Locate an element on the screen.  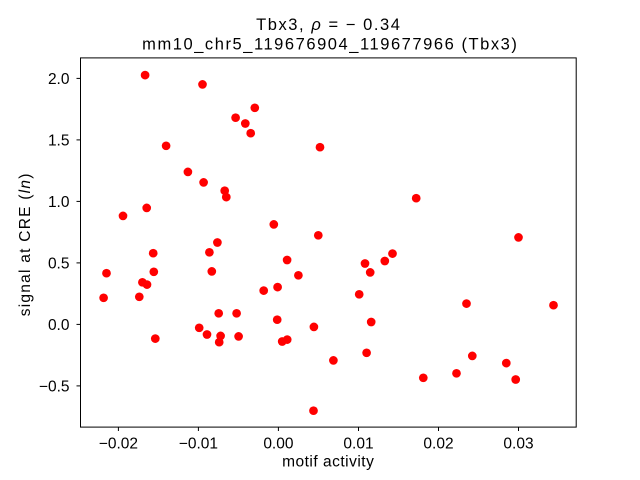
svg-text:mm10_chr5_119676904_119677966: mm10_chr5_119676904_119677966 (Tbx3) is located at coordinates (330, 45).